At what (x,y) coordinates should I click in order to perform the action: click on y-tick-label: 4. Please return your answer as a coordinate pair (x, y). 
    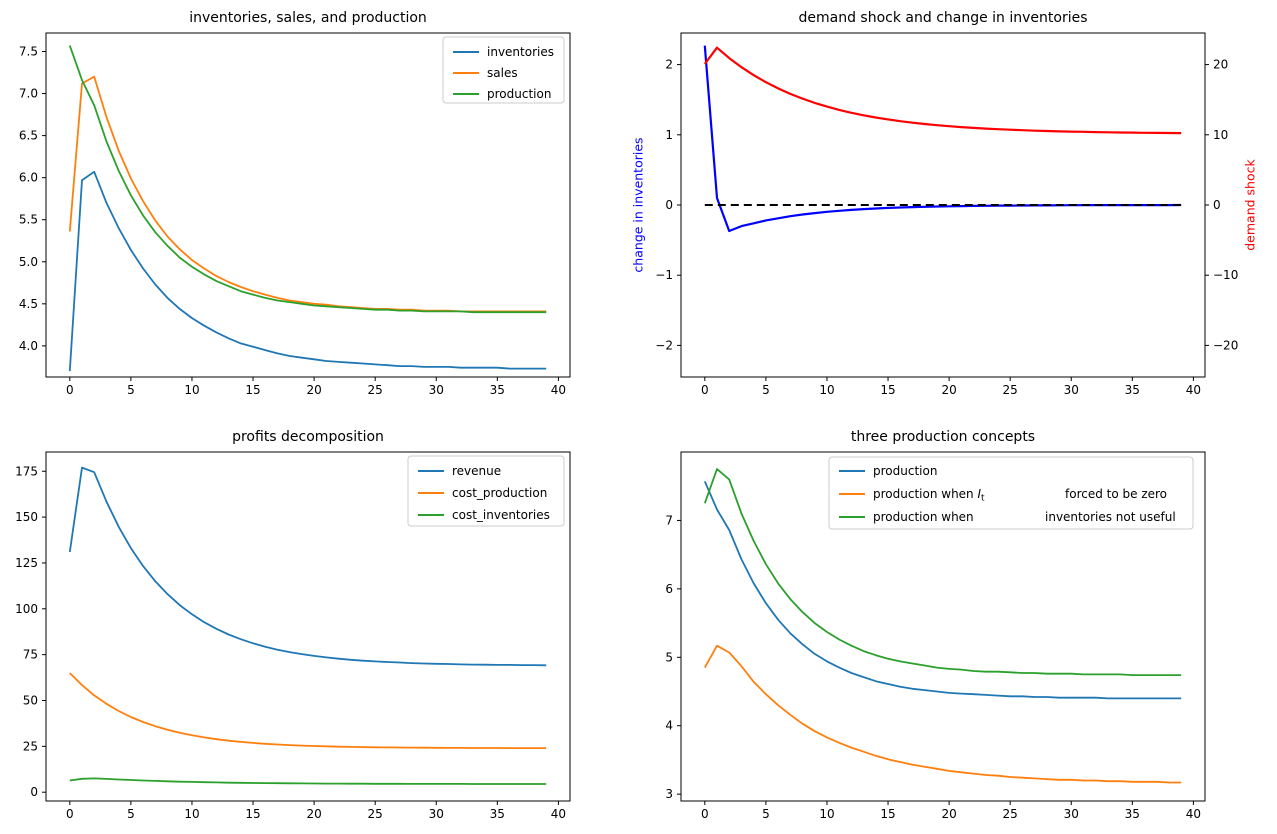
    Looking at the image, I should click on (669, 726).